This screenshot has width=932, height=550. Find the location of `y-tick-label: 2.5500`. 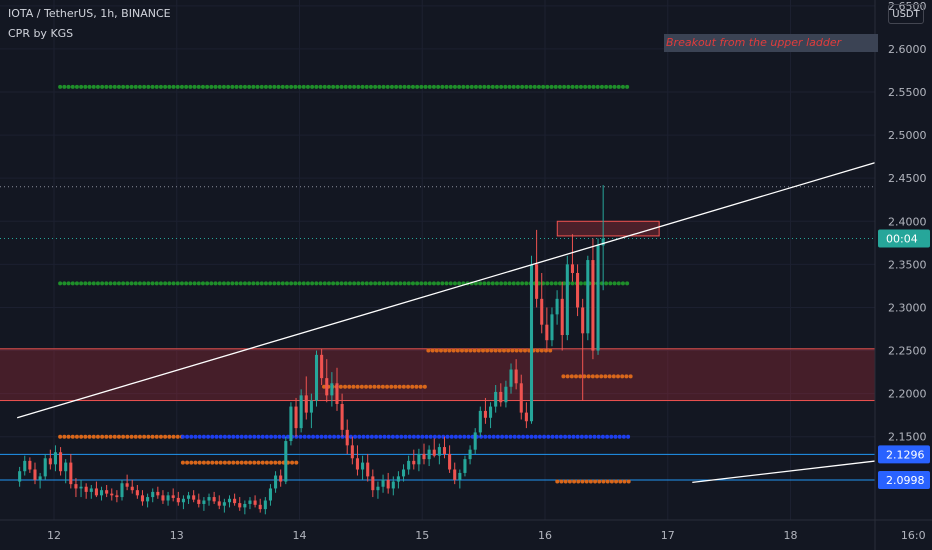

y-tick-label: 2.5500 is located at coordinates (907, 92).